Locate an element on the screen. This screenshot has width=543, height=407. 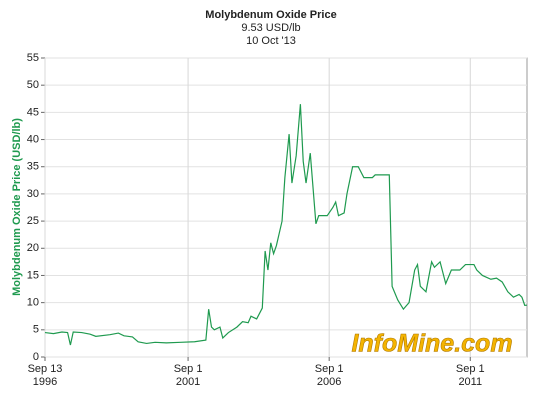
y-tick-label: 45 is located at coordinates (33, 112).